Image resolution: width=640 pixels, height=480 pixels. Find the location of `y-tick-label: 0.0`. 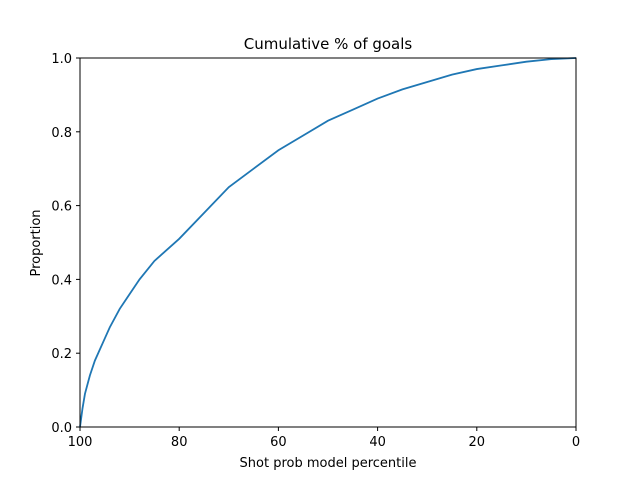

y-tick-label: 0.0 is located at coordinates (61, 428).